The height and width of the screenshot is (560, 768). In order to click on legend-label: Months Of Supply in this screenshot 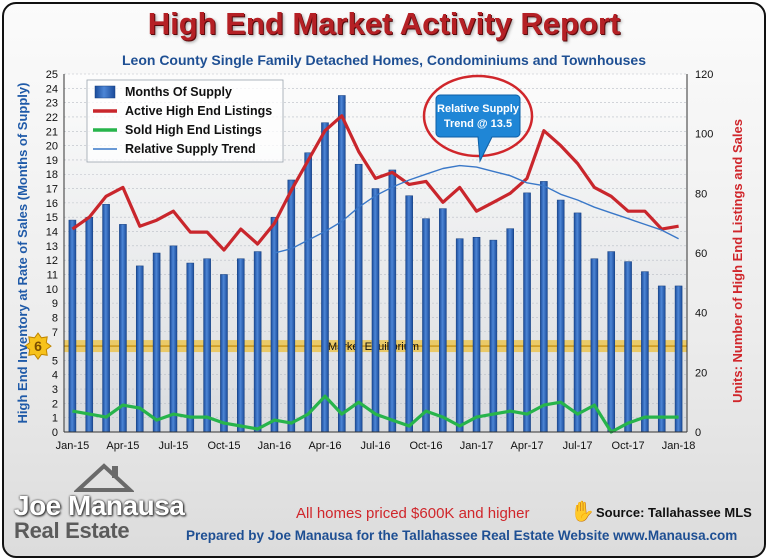, I will do `click(178, 92)`.